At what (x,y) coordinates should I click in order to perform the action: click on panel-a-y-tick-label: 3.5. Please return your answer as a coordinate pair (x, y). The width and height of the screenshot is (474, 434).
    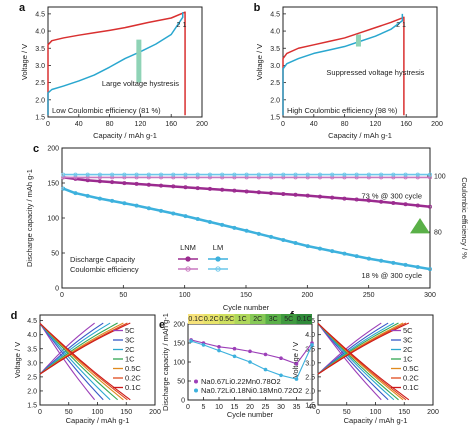
    Looking at the image, I should click on (40, 49).